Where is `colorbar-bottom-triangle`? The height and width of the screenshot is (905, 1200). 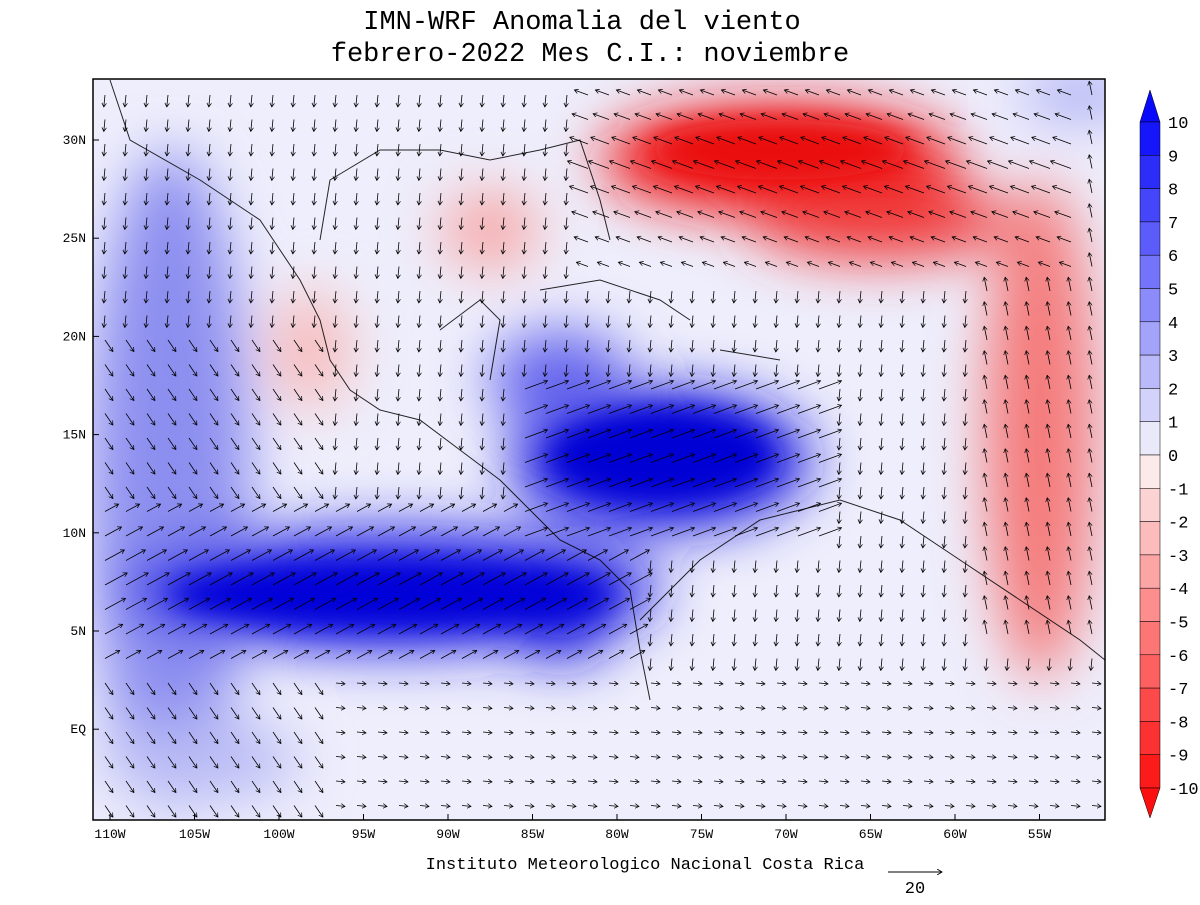 colorbar-bottom-triangle is located at coordinates (1150, 803).